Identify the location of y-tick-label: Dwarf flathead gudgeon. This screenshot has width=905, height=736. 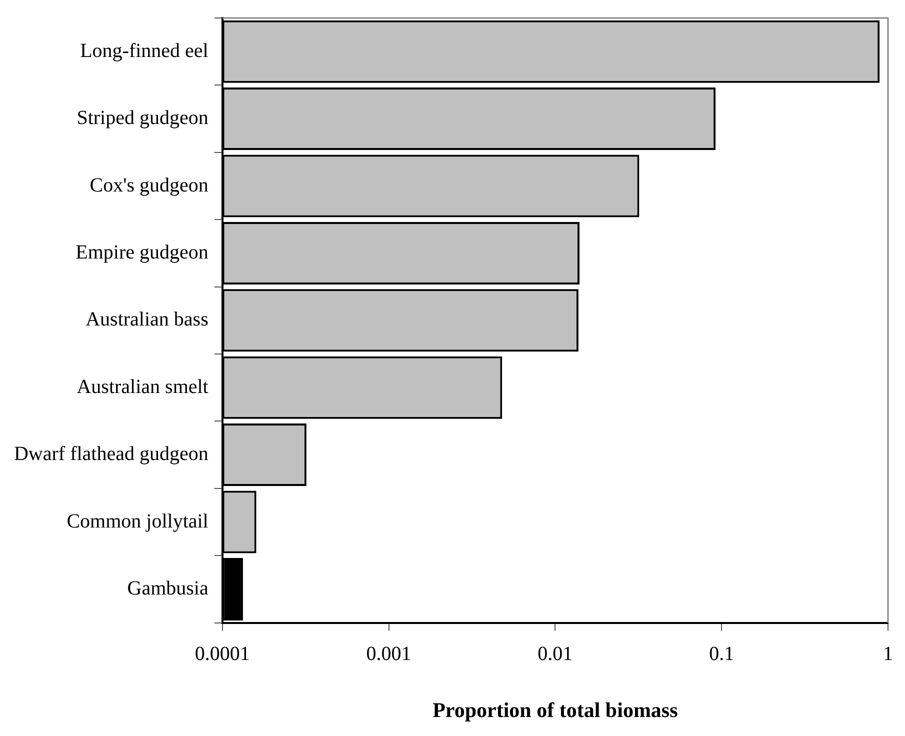
(111, 454).